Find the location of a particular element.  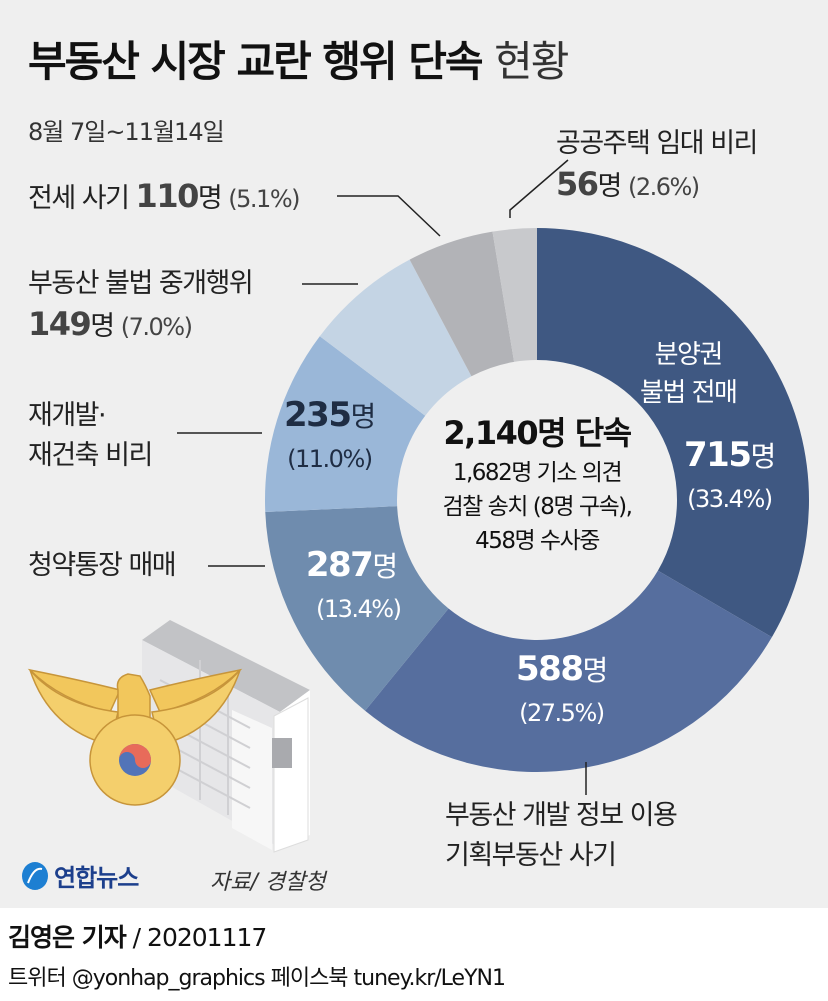

label-brokerage: 부동산 불법 중개행위 149명 (7.0%) is located at coordinates (141, 305).